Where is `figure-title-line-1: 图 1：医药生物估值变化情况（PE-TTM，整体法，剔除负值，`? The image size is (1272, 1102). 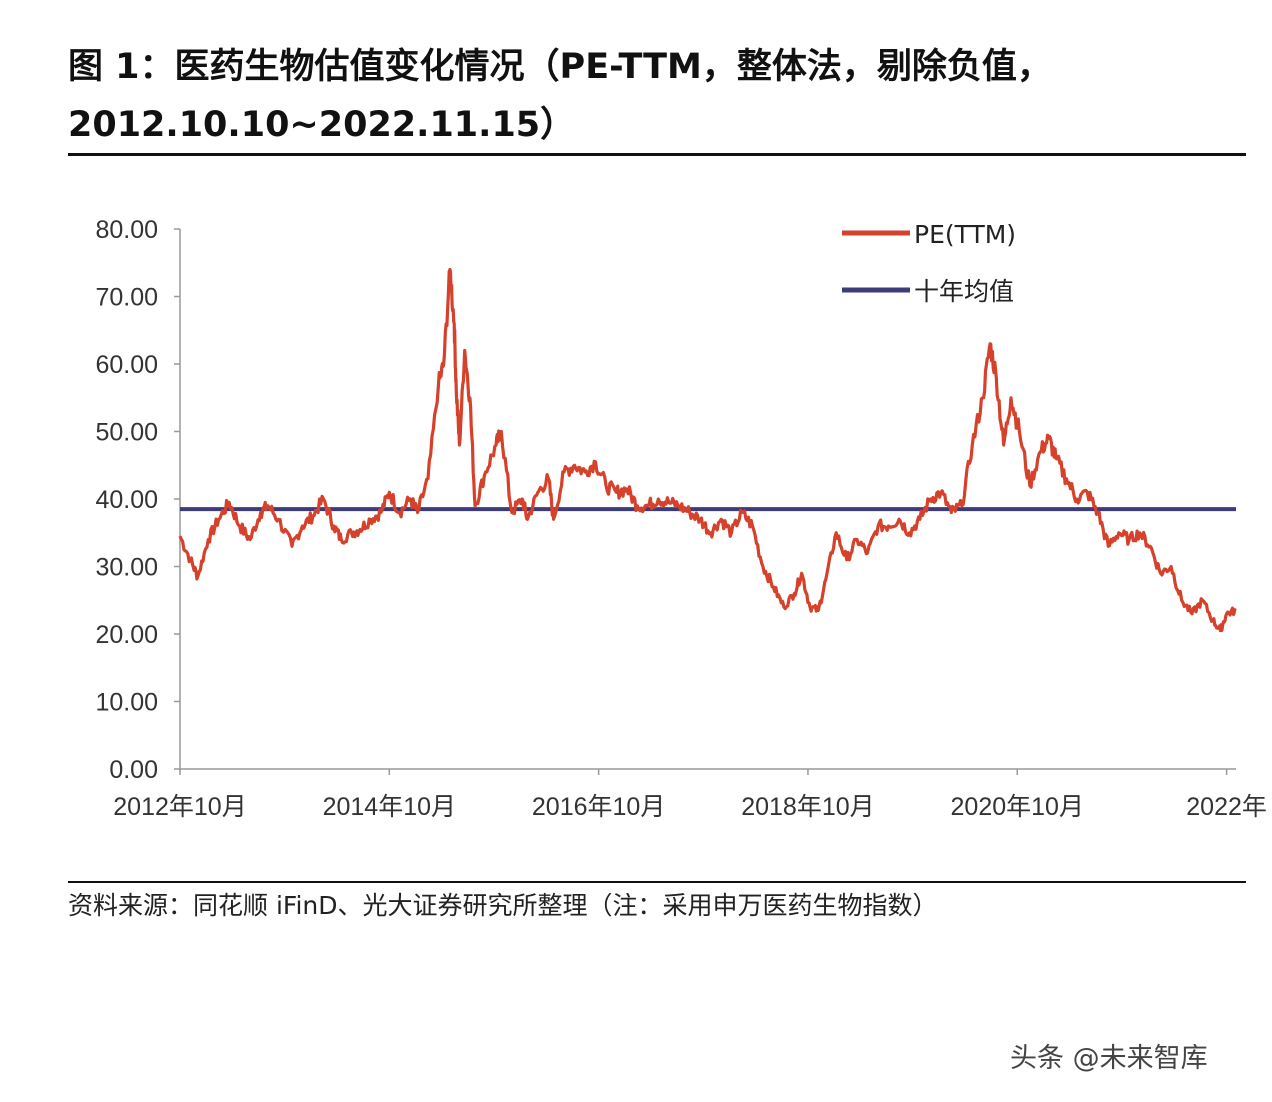
figure-title-line-1: 图 1：医药生物估值变化情况（PE-TTM，整体法，剔除负值， is located at coordinates (560, 67).